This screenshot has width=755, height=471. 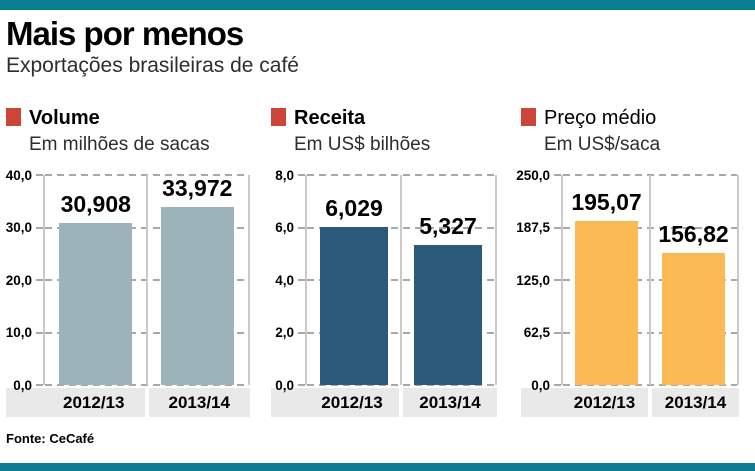 I want to click on chart-receita-x-axis: 2012/13 2013/14, so click(x=388, y=402).